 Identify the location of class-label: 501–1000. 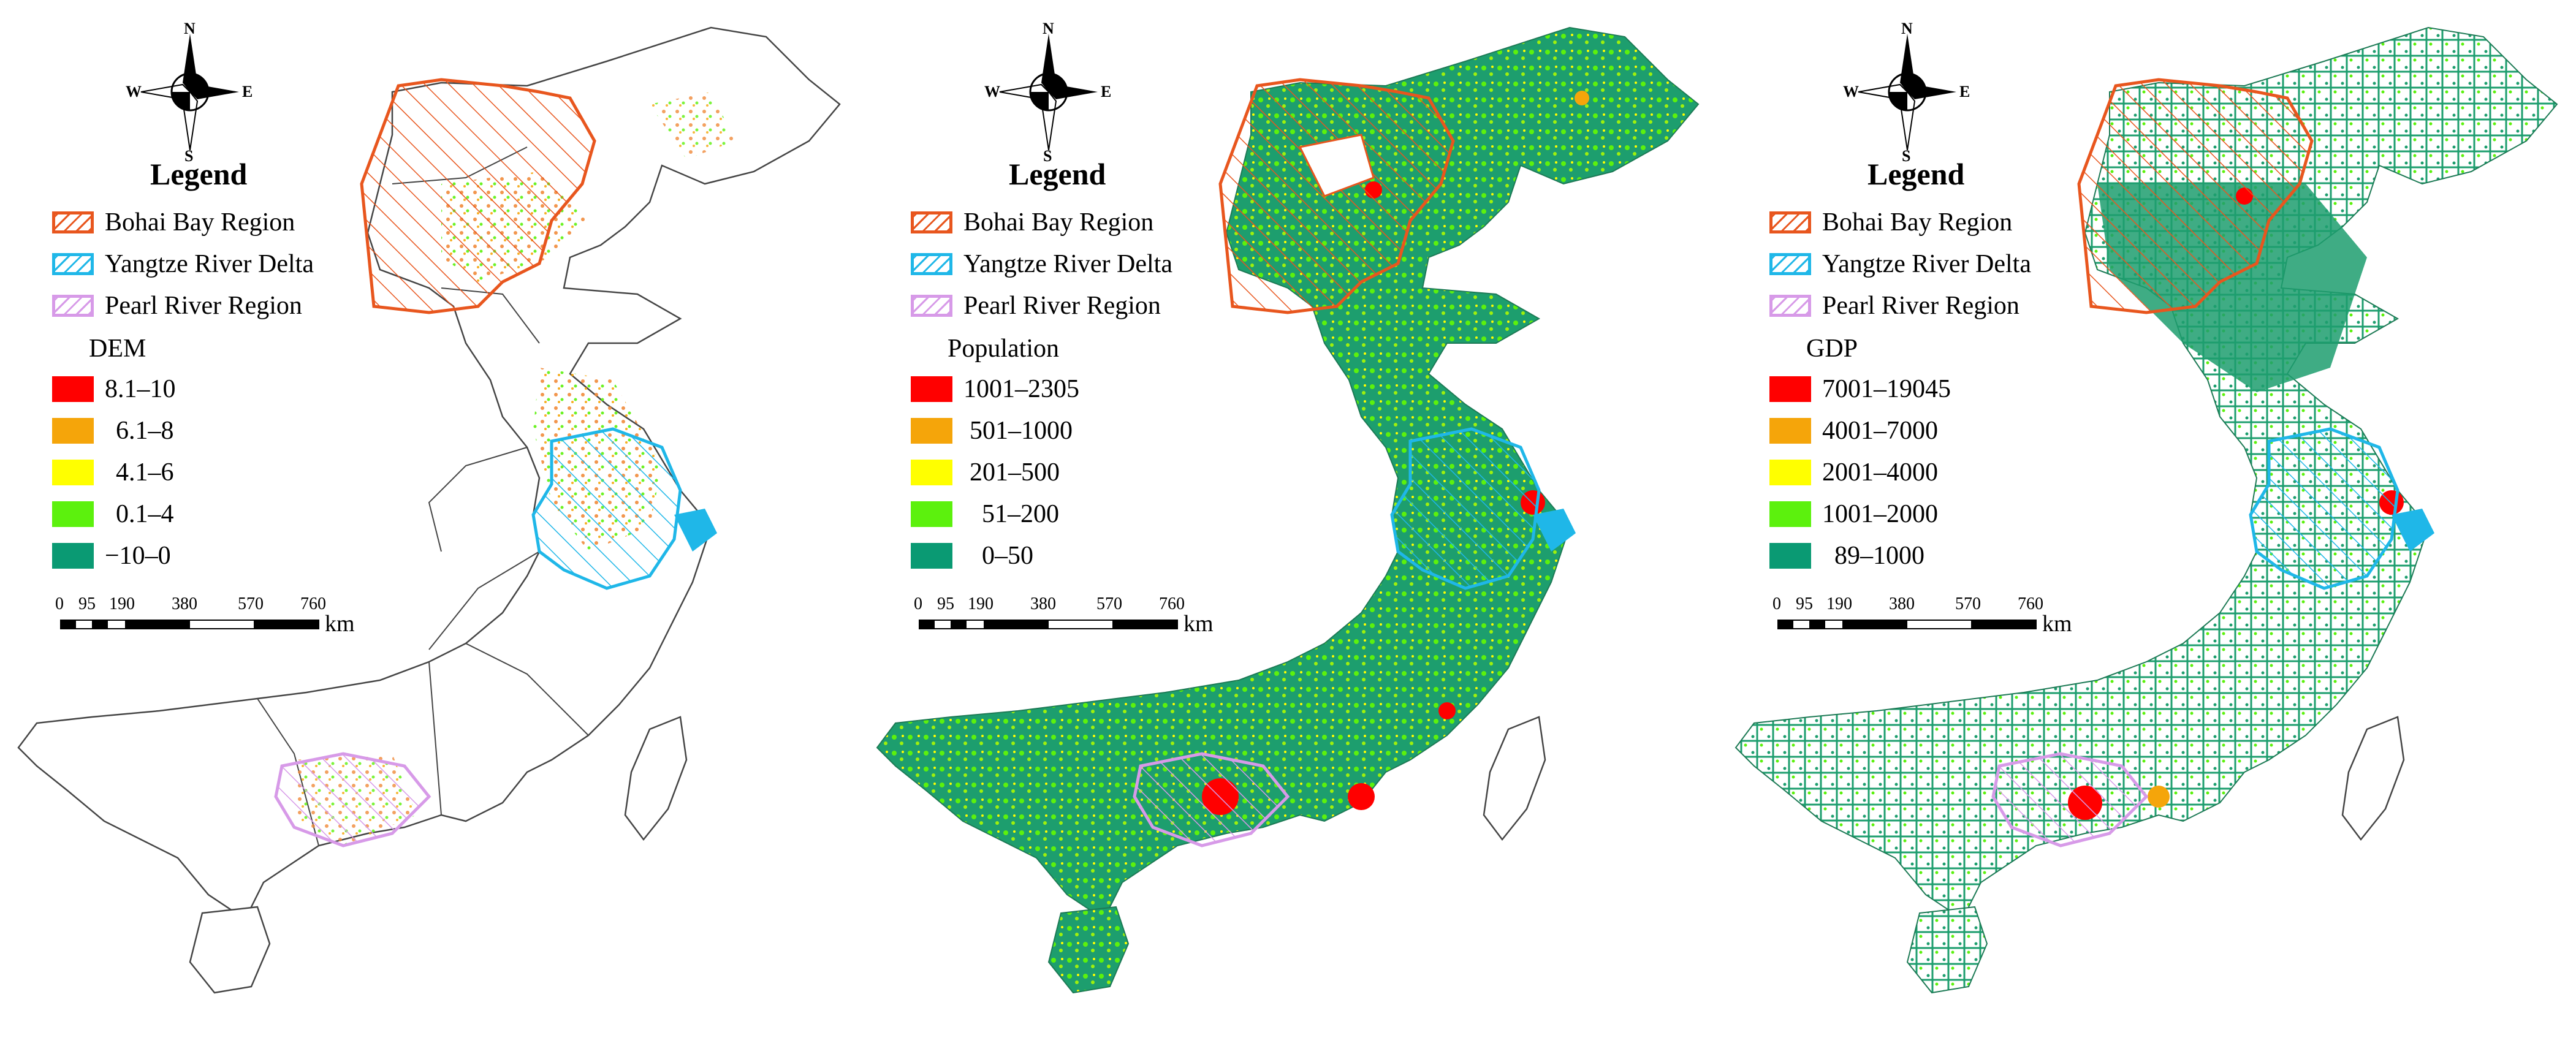
(1021, 431).